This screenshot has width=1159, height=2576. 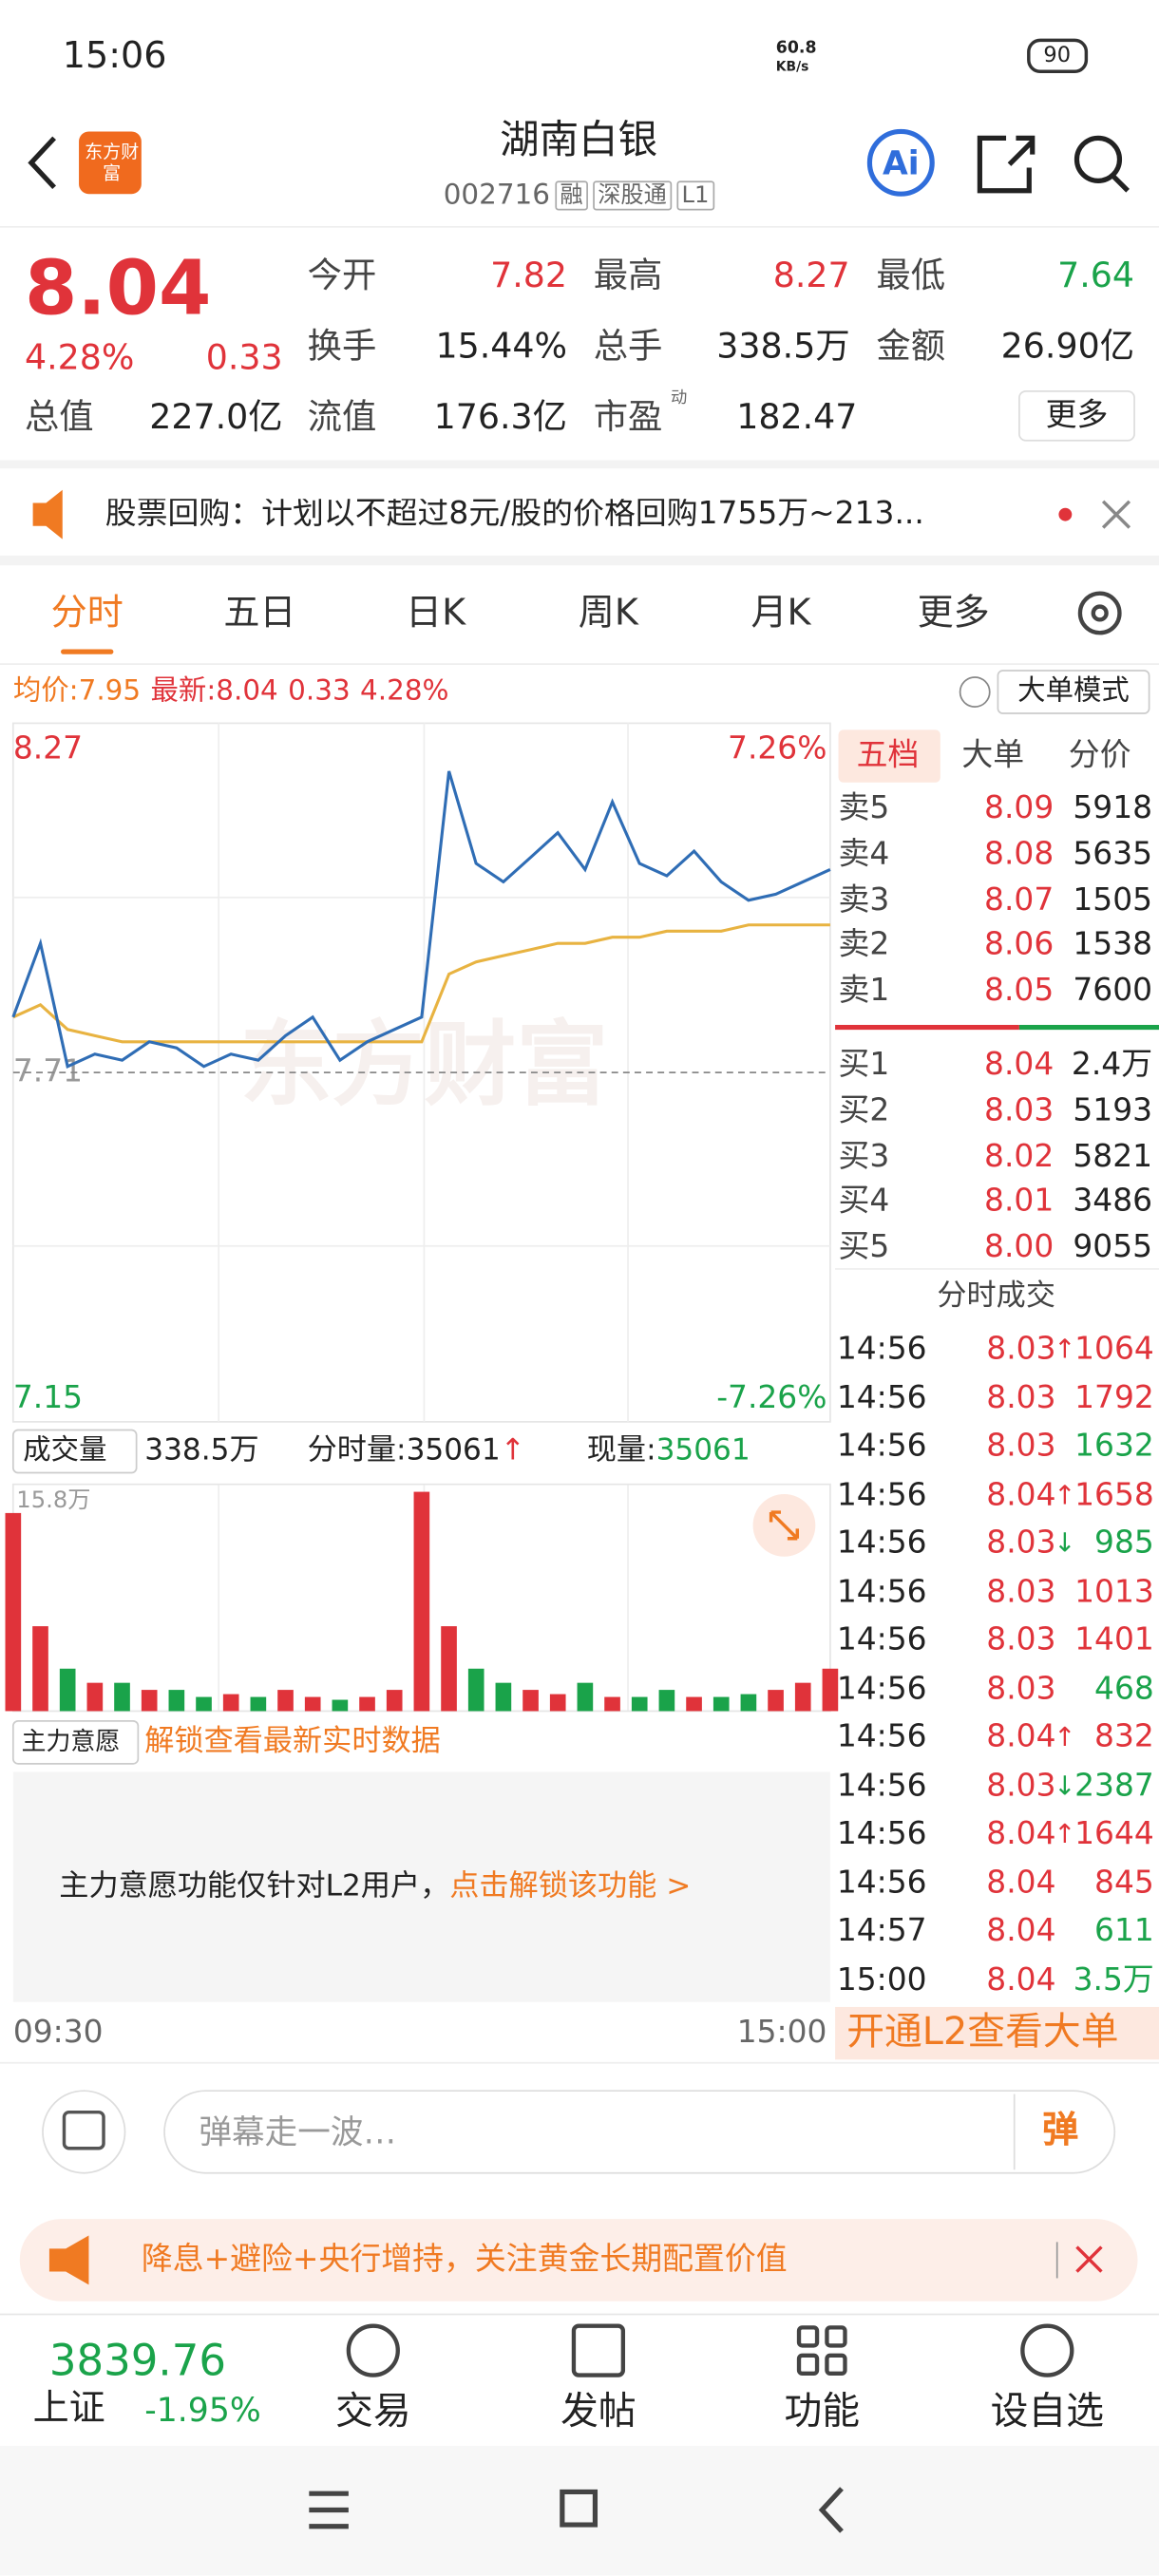 I want to click on mode-button, so click(x=1073, y=692).